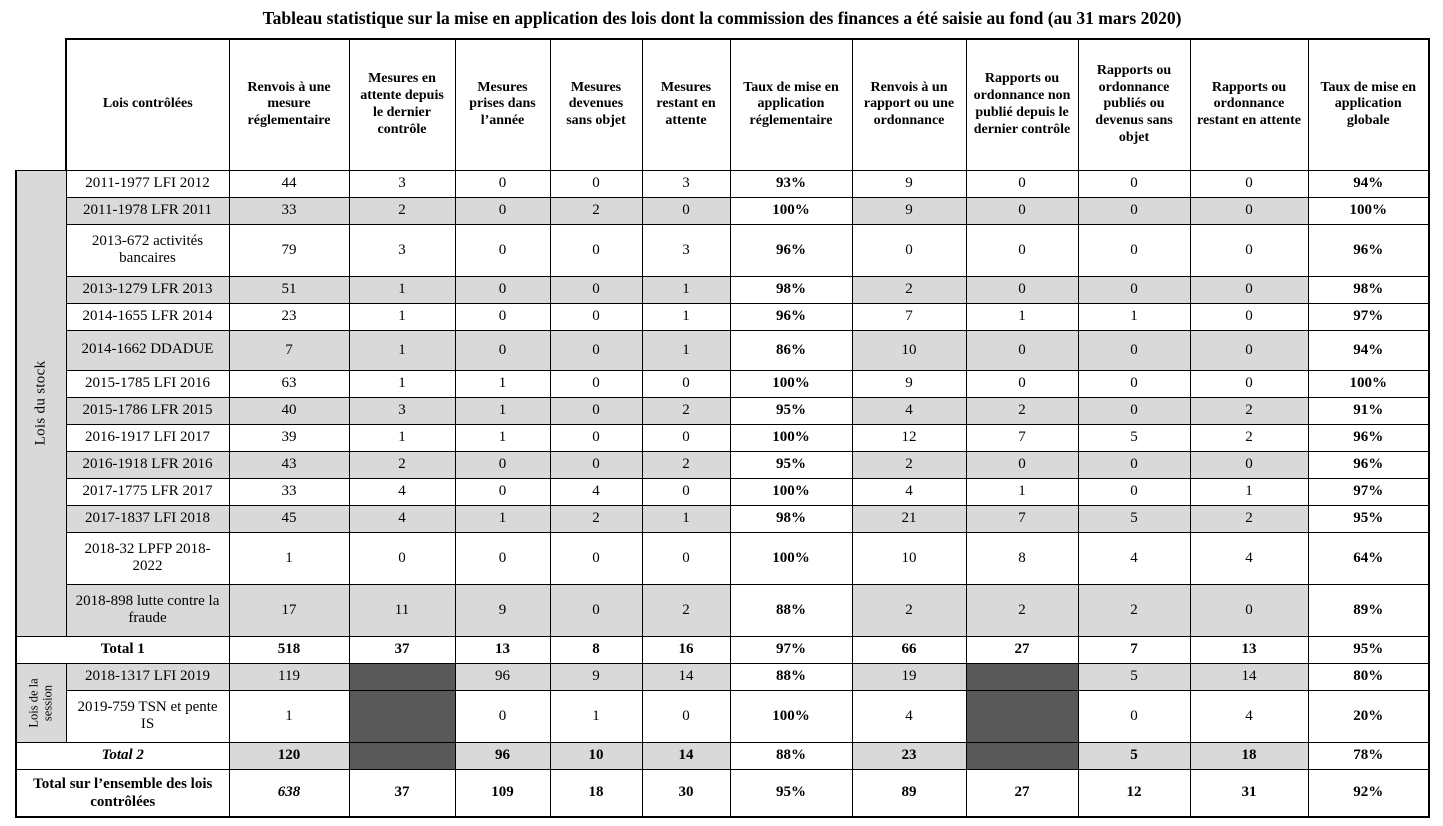 Image resolution: width=1443 pixels, height=826 pixels. I want to click on value-cell: 518, so click(289, 649).